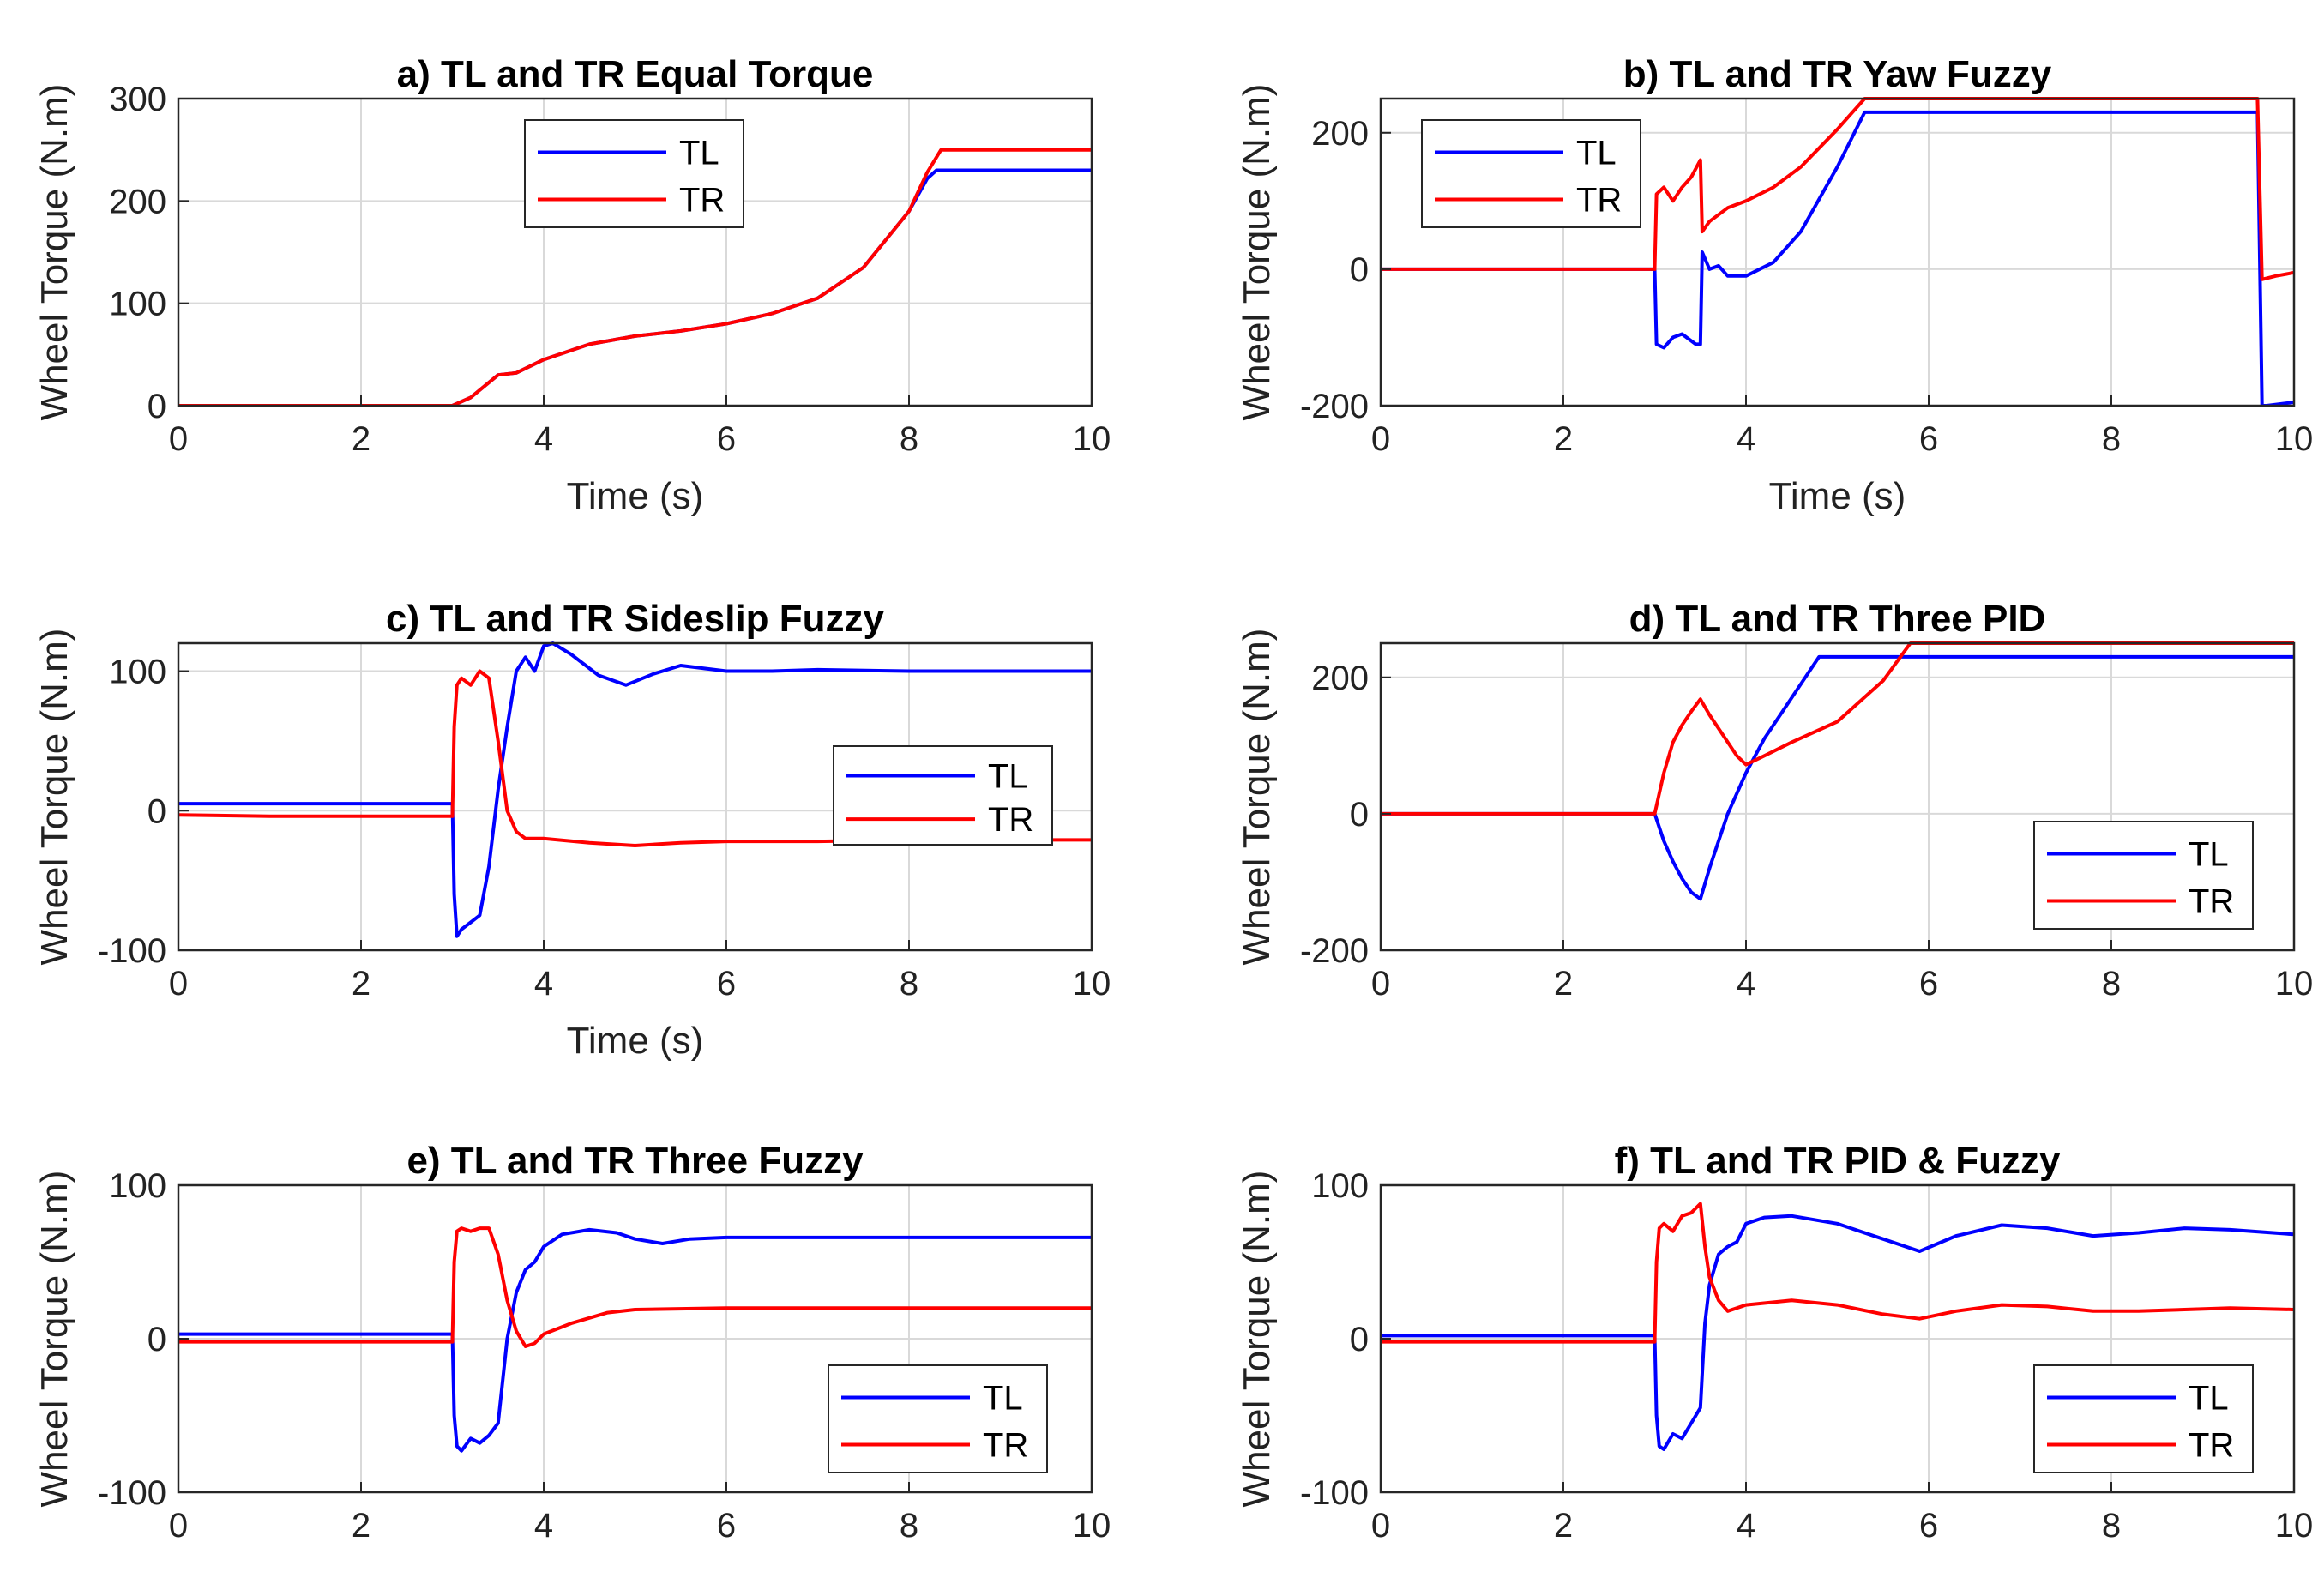  I want to click on y-tick-label: -200, so click(1334, 951).